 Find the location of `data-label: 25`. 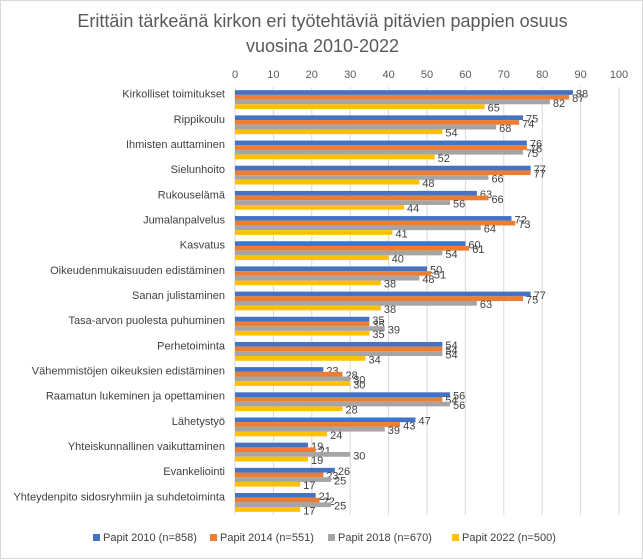

data-label: 25 is located at coordinates (340, 481).